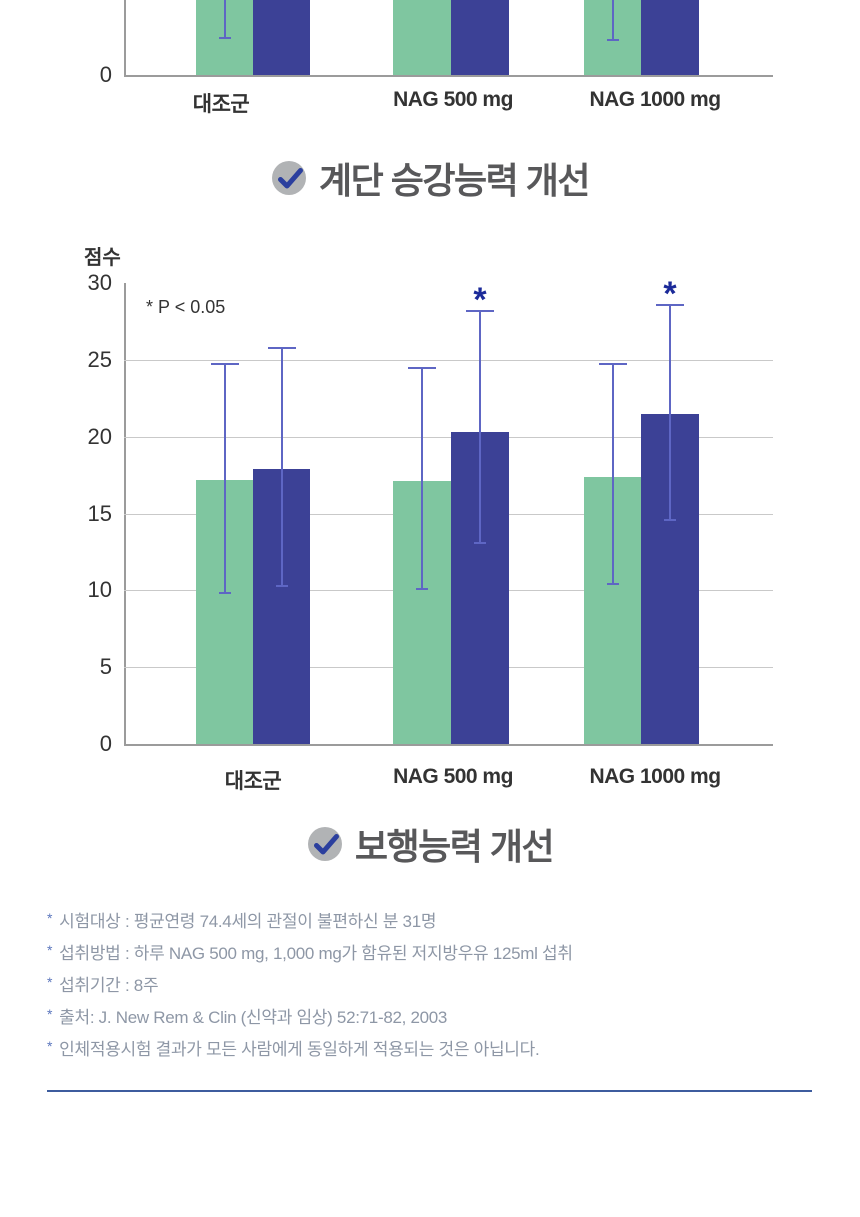 This screenshot has width=860, height=1217. I want to click on ytick-20: 20, so click(99, 436).